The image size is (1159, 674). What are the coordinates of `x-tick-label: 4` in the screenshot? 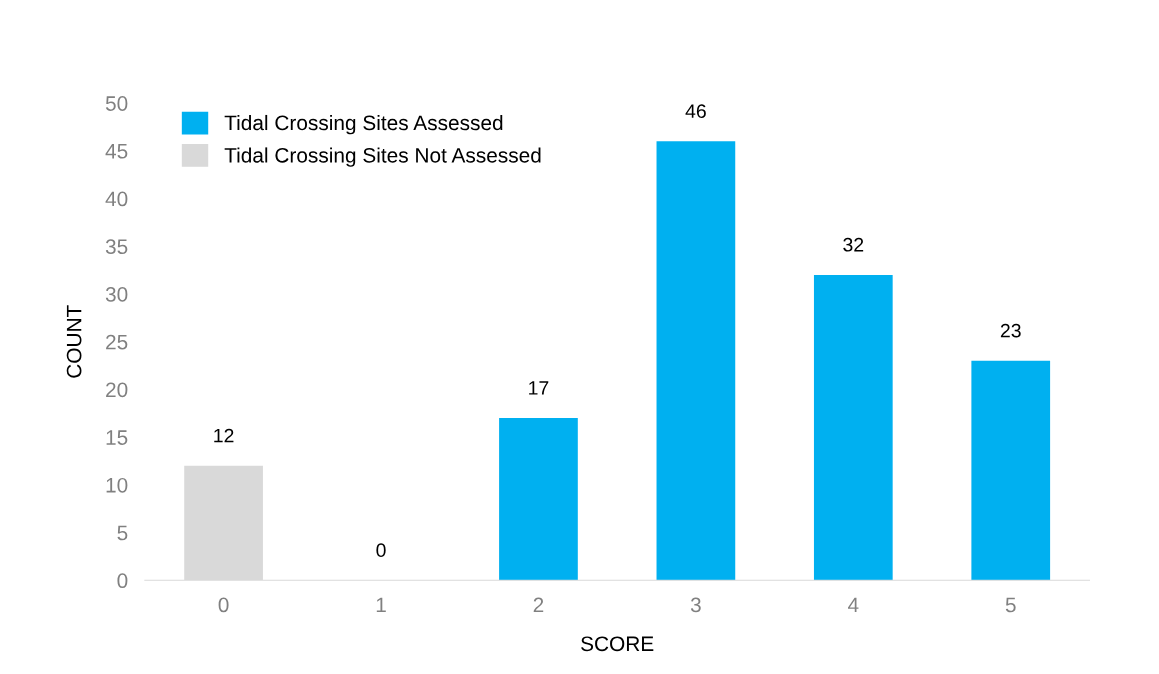 It's located at (853, 605).